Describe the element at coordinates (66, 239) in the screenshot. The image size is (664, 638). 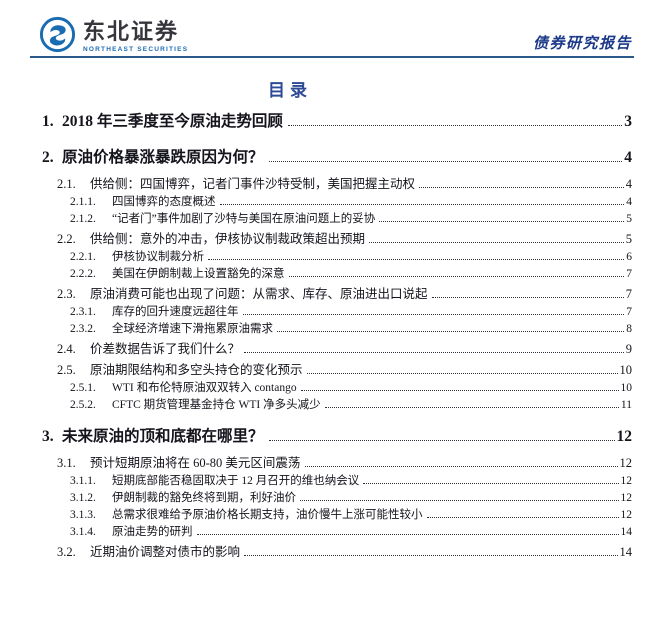
I see `toc-entry-number: 2.2.` at that location.